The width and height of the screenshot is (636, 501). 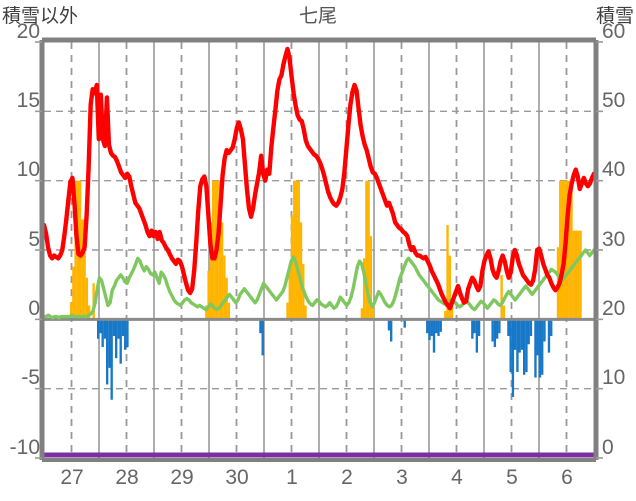 I want to click on y-tick-left-0: 20, so click(x=28, y=31).